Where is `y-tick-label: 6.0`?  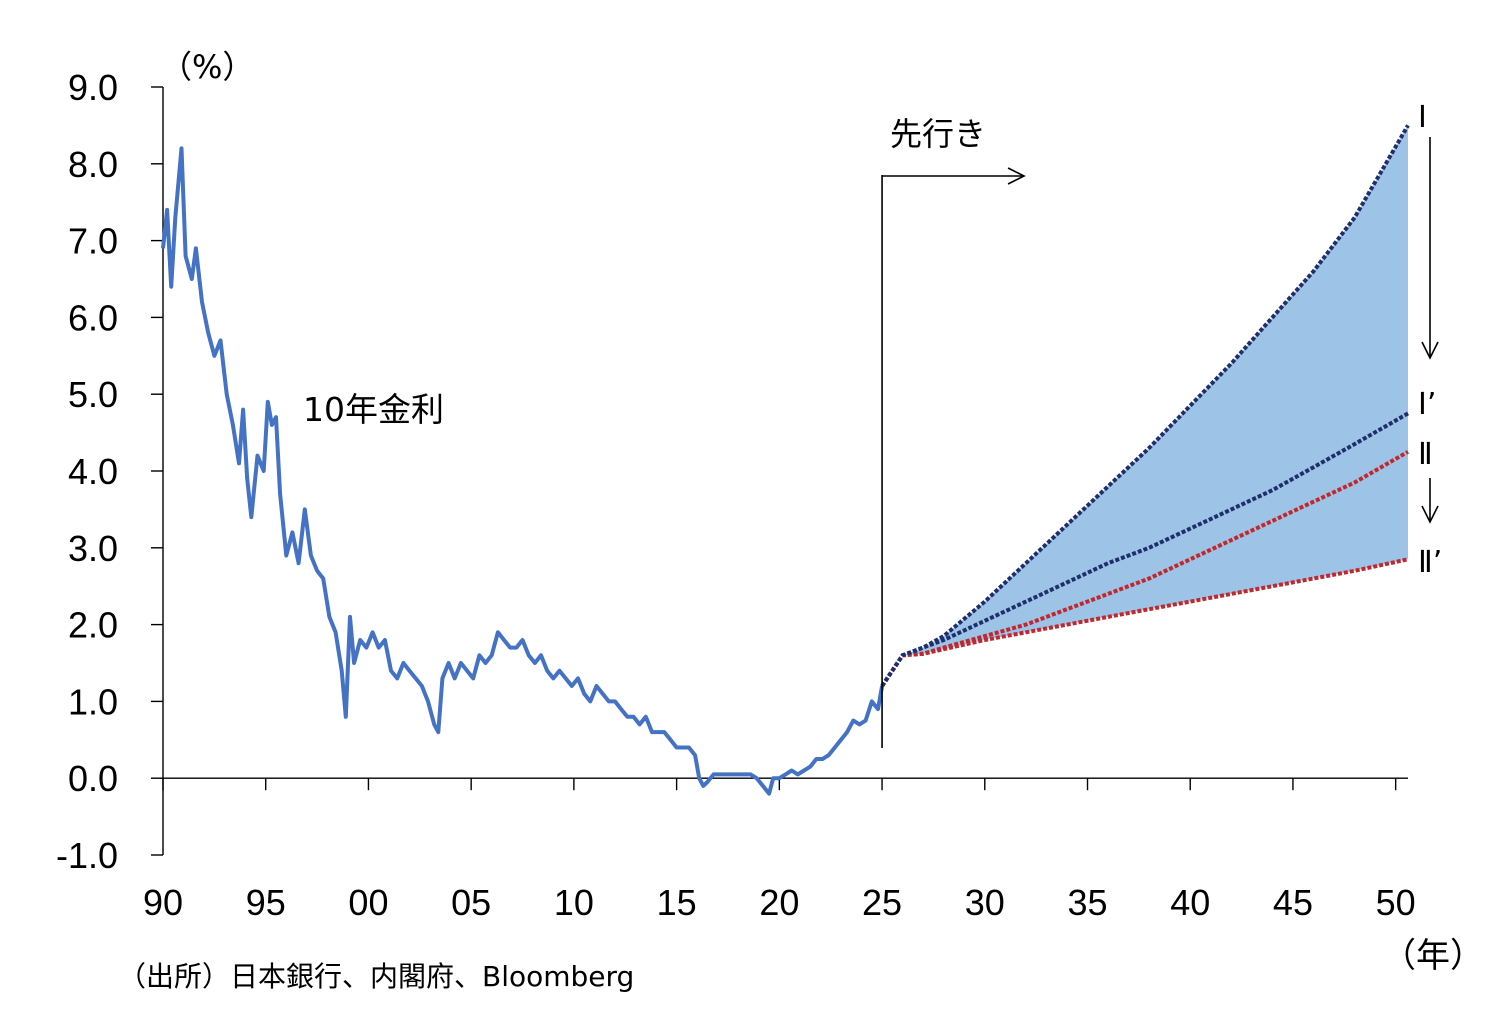 y-tick-label: 6.0 is located at coordinates (93, 317).